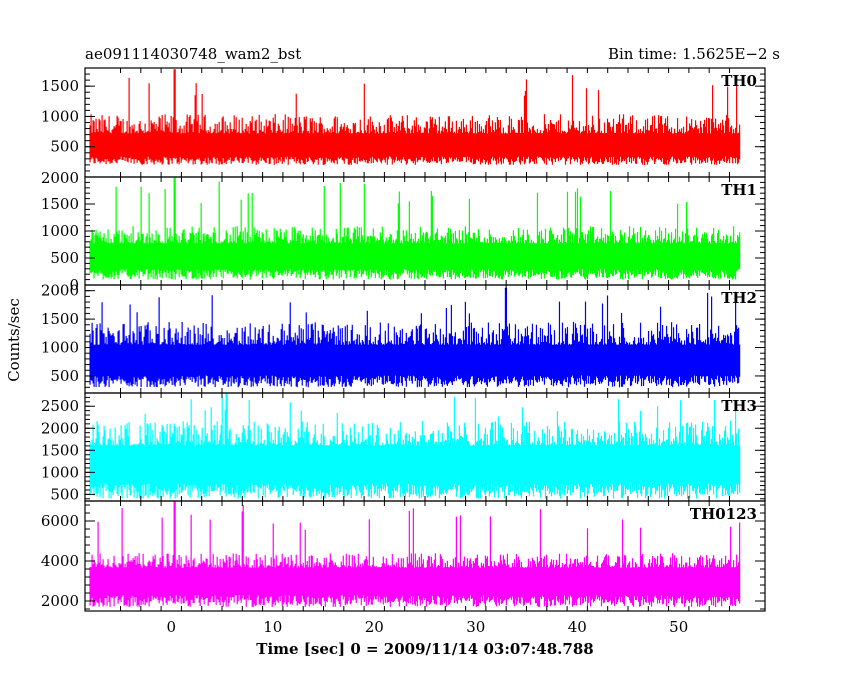 This screenshot has height=680, width=850. I want to click on series-th3, so click(415, 446).